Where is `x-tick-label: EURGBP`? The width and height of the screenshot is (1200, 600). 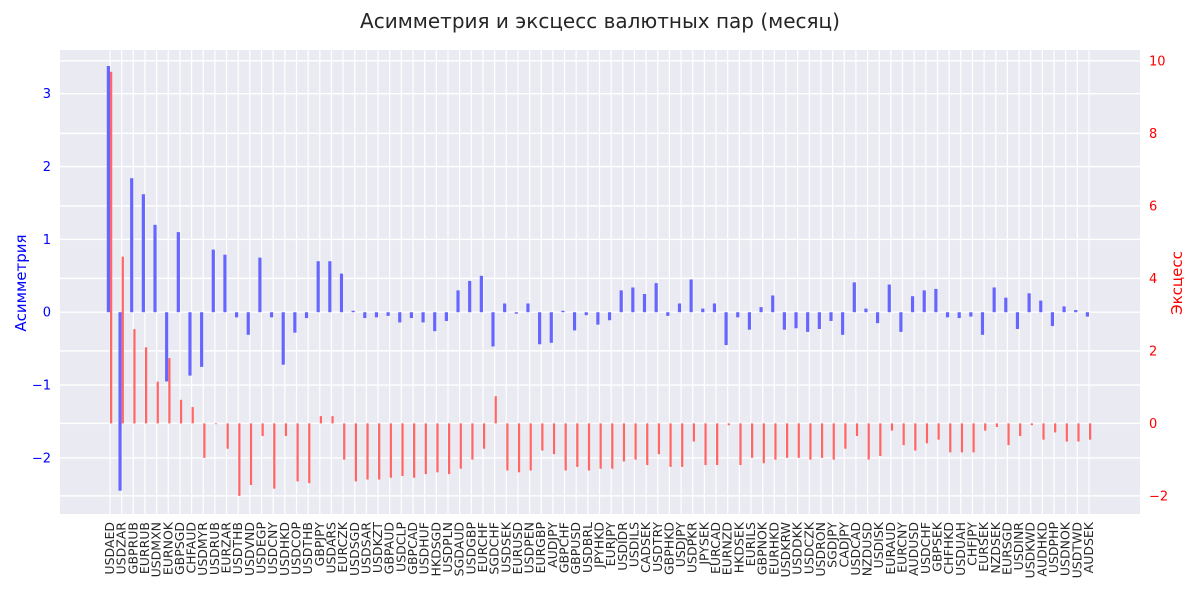 x-tick-label: EURGBP is located at coordinates (540, 548).